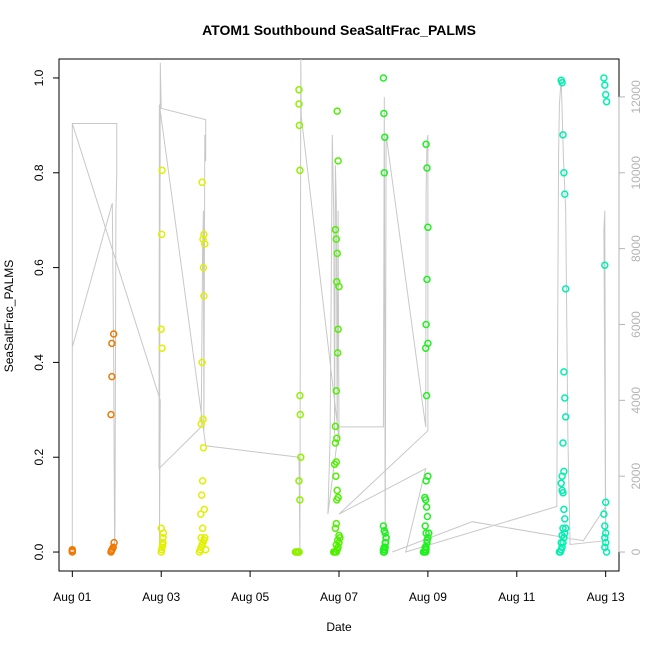 This screenshot has height=650, width=650. Describe the element at coordinates (339, 627) in the screenshot. I see `x-axis-label: Date` at that location.